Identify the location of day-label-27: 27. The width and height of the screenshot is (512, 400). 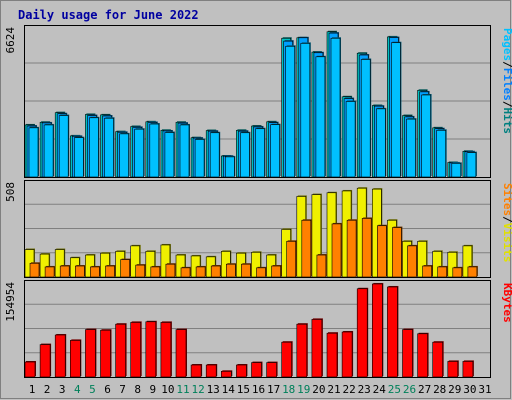
(424, 389).